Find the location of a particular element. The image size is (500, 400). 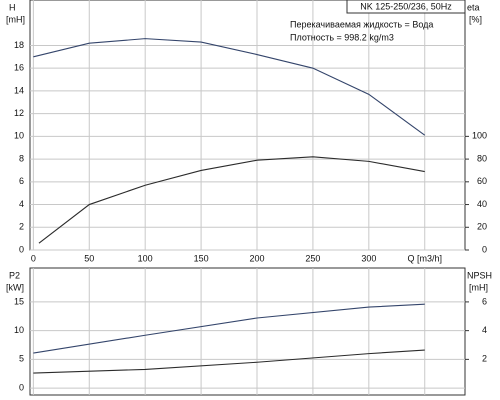

y2-tick-label: 100 is located at coordinates (479, 136).